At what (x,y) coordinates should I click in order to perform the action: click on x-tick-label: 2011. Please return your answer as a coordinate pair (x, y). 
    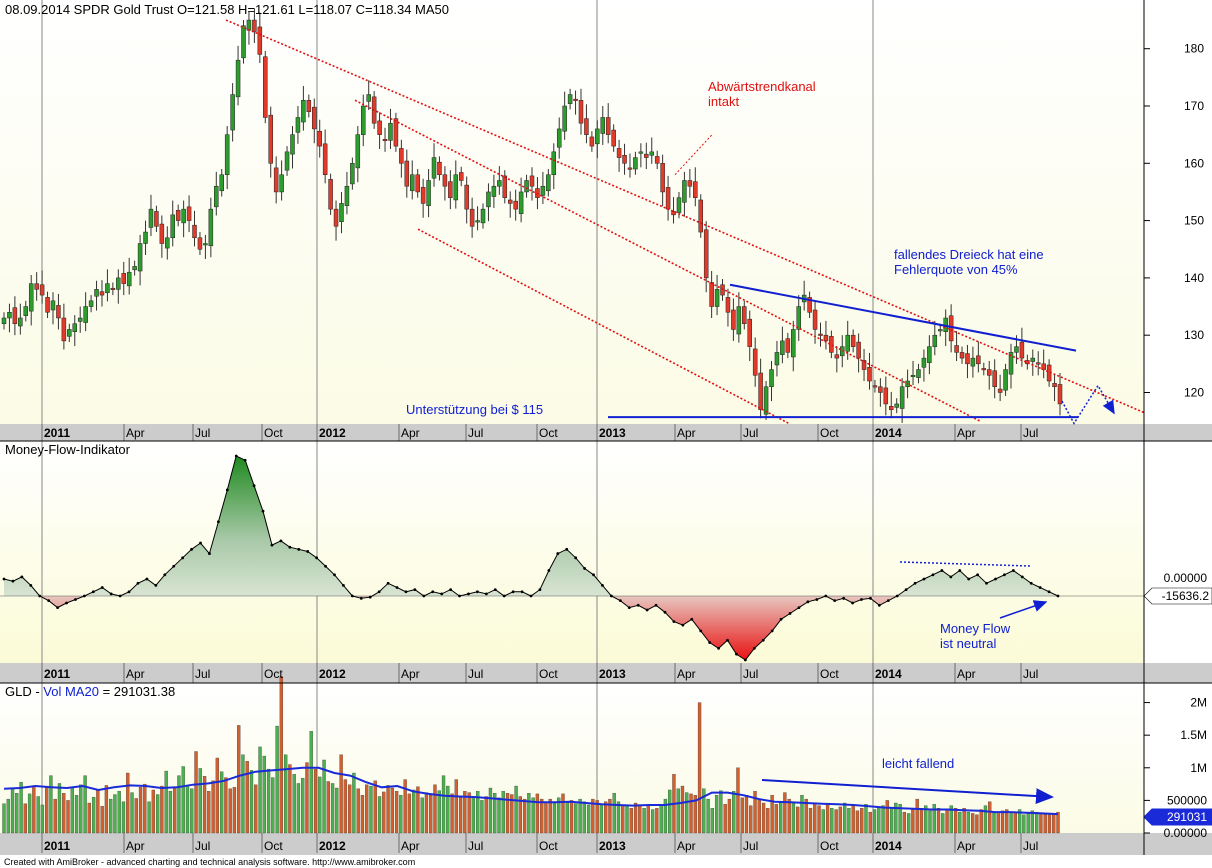
    Looking at the image, I should click on (57, 846).